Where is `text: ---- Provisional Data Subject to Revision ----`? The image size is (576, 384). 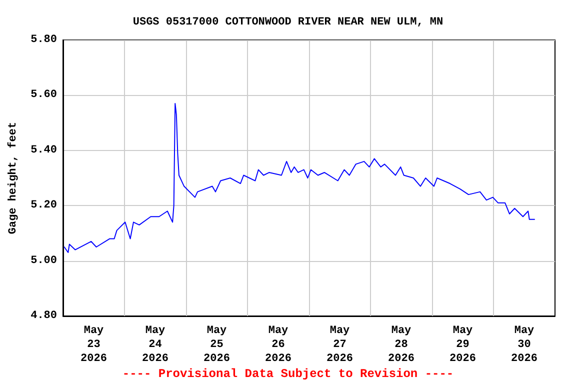 text: ---- Provisional Data Subject to Revision ---- is located at coordinates (288, 374).